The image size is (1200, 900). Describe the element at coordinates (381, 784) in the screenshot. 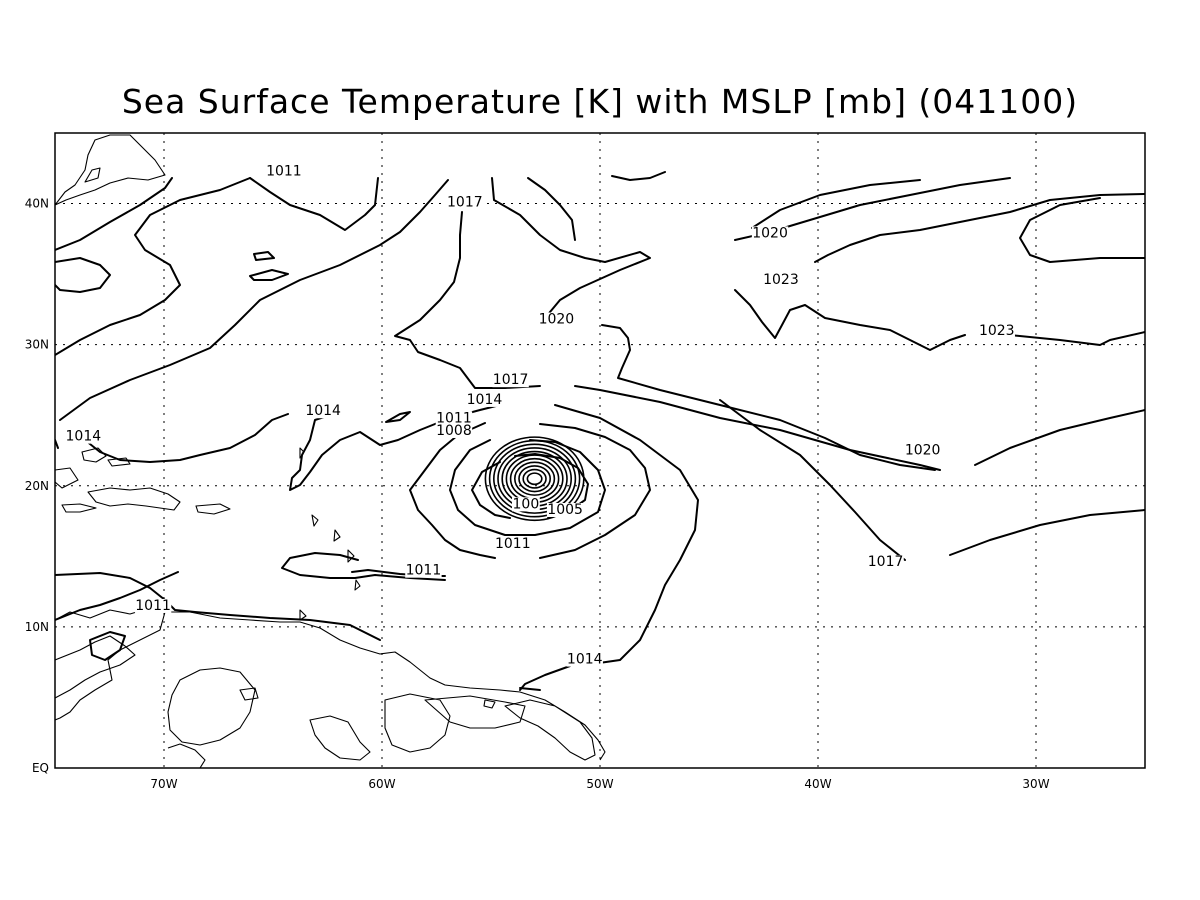

I see `x-tick-label: 60W` at that location.